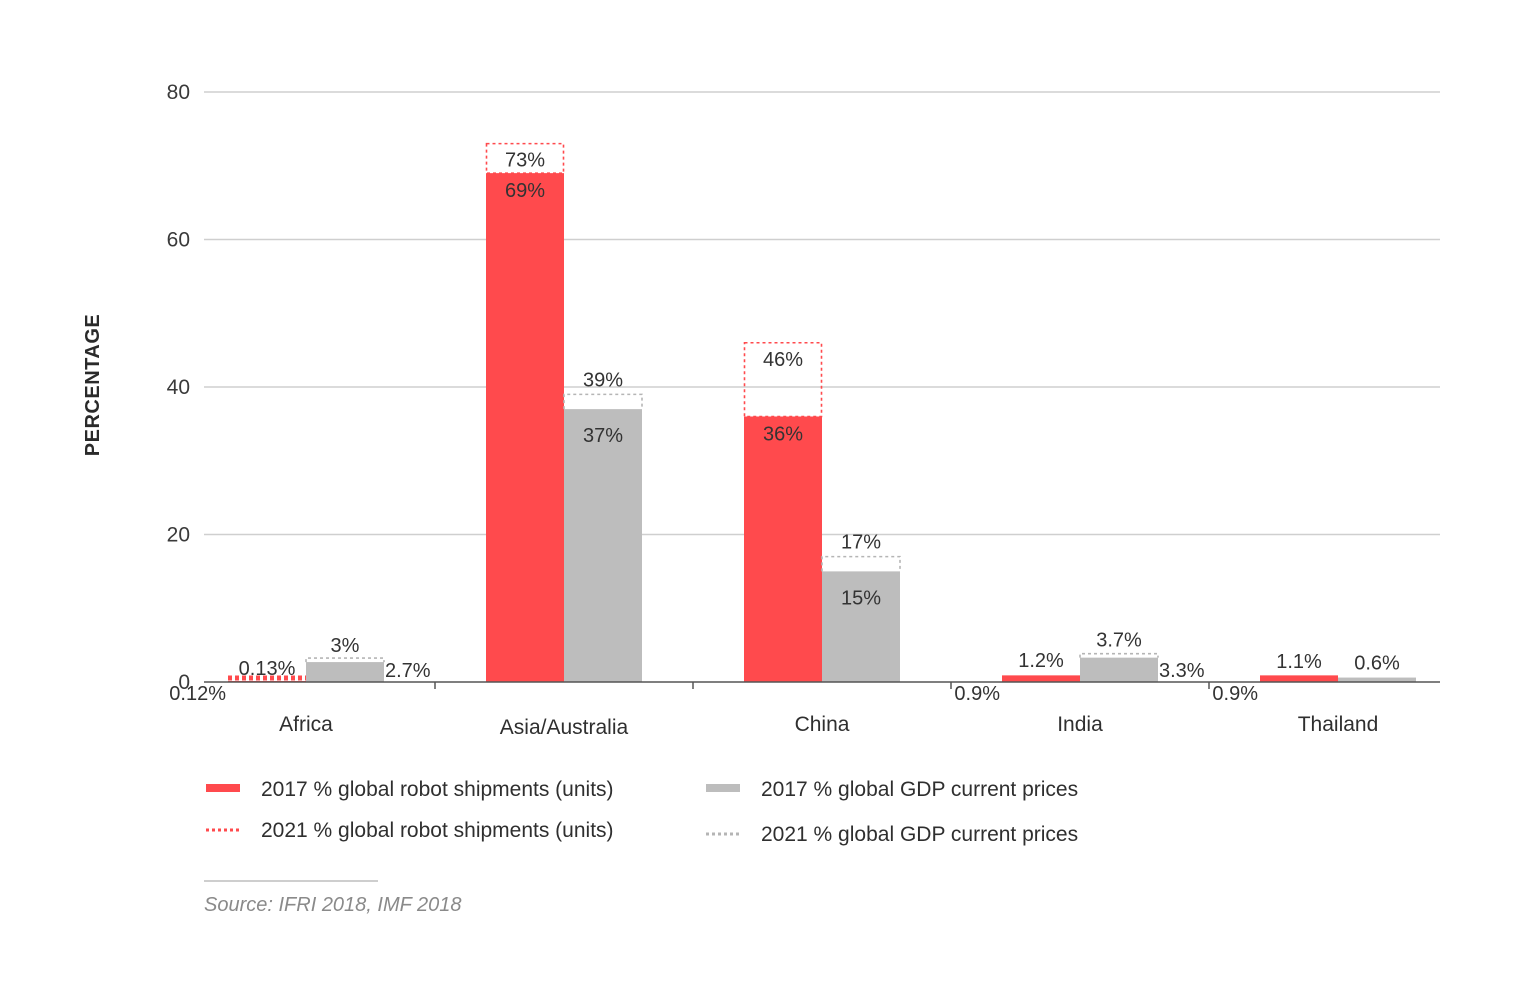 This screenshot has width=1521, height=993. What do you see at coordinates (267, 669) in the screenshot?
I see `label-robot-2021-0: 0.13%` at bounding box center [267, 669].